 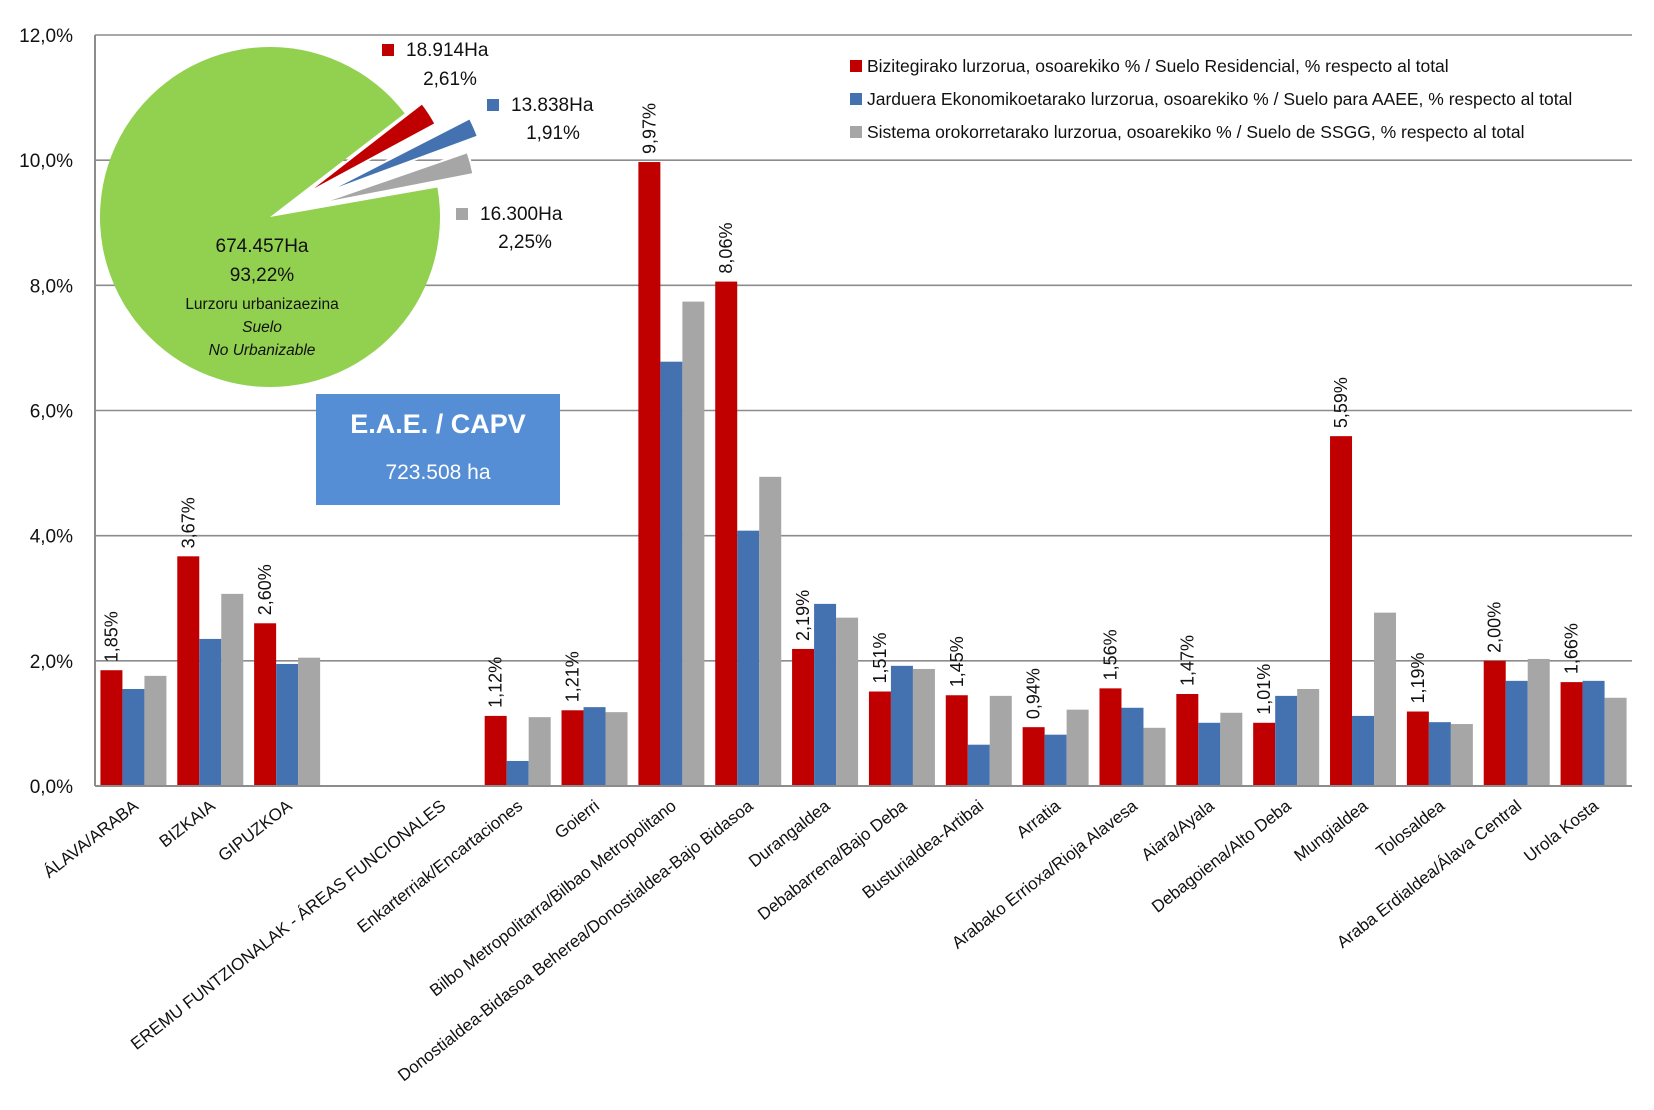 I want to click on y-tick-label: 10,0%, so click(x=46, y=161).